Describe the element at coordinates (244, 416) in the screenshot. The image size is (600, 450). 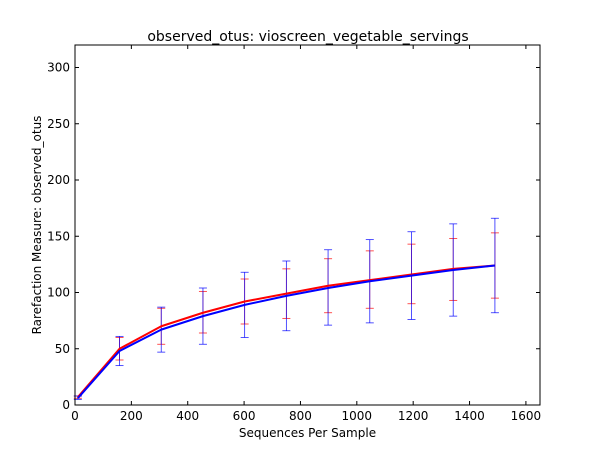
I see `x-tick-label: 600` at that location.